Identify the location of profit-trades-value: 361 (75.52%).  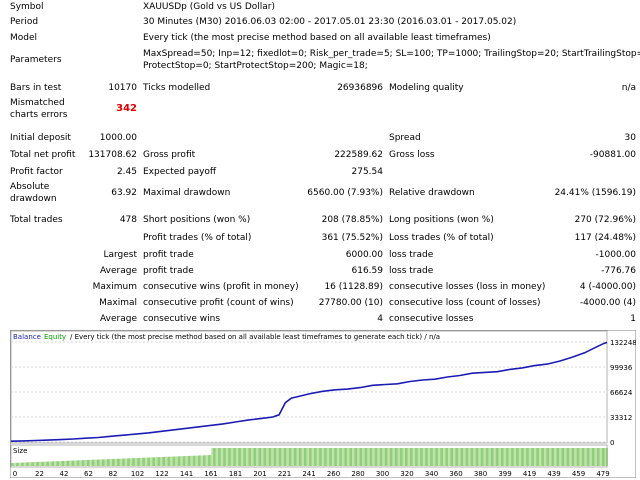
(352, 238).